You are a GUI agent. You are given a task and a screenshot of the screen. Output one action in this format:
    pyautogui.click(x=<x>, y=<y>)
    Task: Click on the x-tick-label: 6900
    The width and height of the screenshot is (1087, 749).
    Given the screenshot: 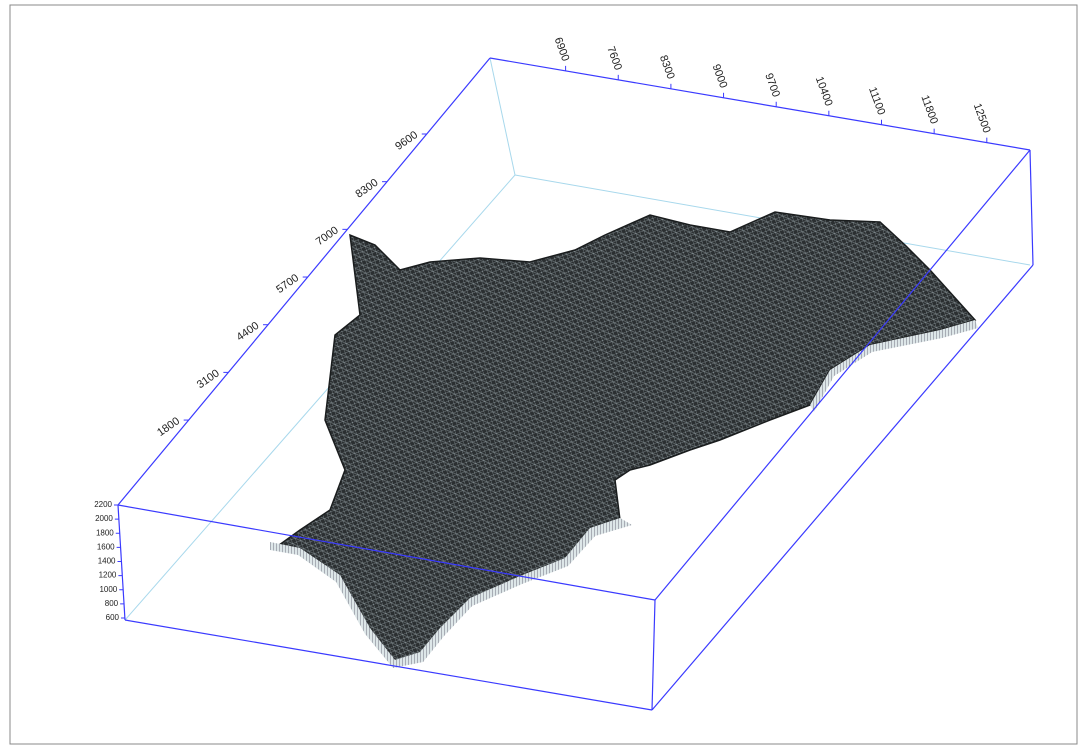 What is the action you would take?
    pyautogui.click(x=562, y=49)
    